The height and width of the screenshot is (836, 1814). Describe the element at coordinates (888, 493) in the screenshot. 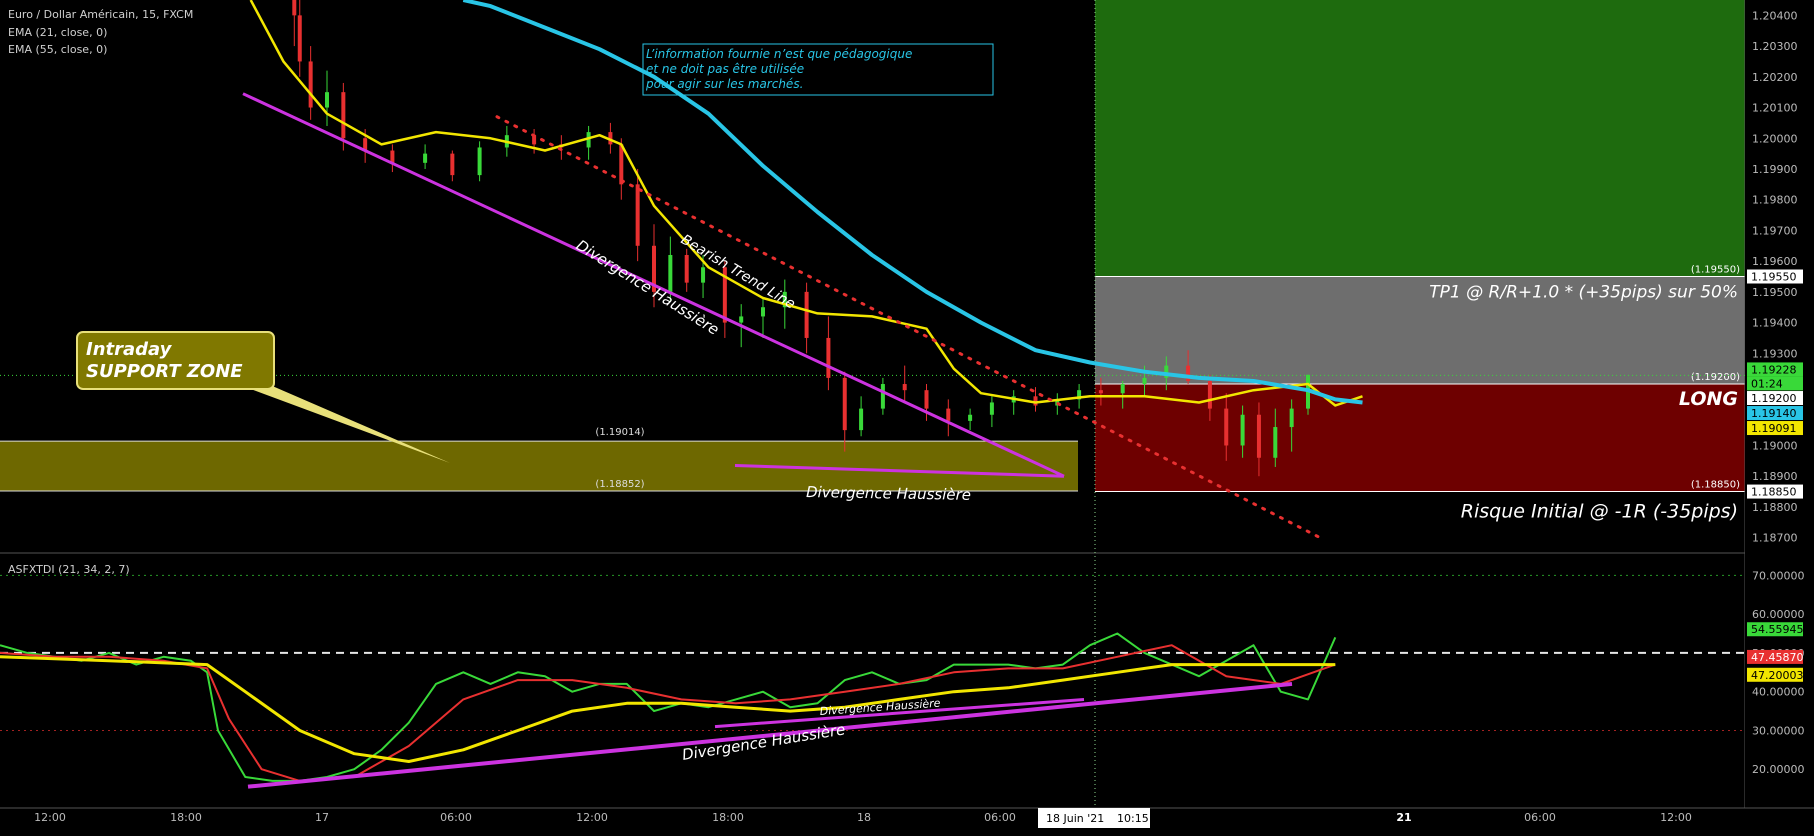

I see `divergence-price-label-lower: Divergence Haussière` at that location.